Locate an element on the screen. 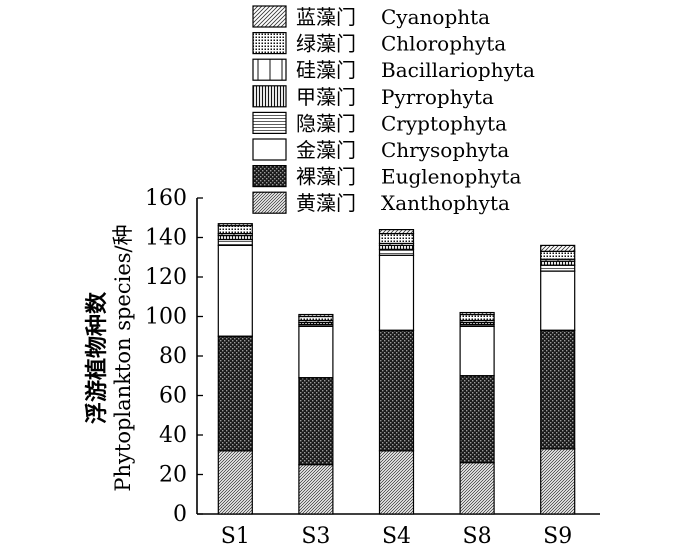 This screenshot has height=545, width=700. legend-label-en: Euglenophyta is located at coordinates (451, 177).